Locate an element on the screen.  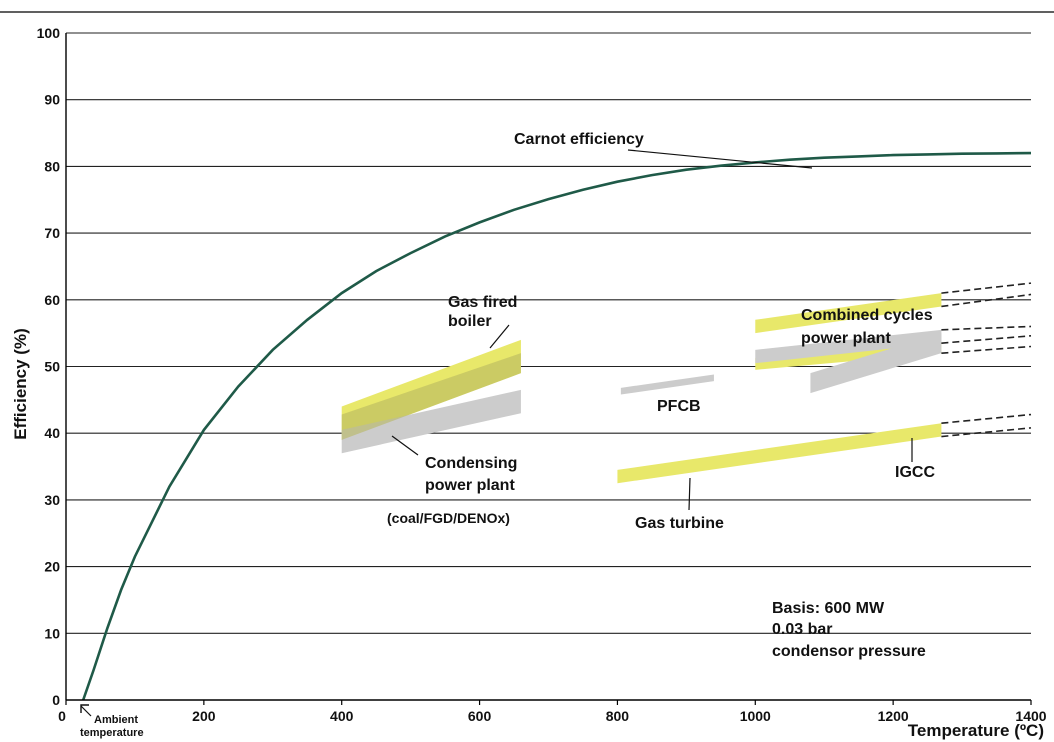
carnot-efficiency-label: Carnot efficiency is located at coordinates (579, 139).